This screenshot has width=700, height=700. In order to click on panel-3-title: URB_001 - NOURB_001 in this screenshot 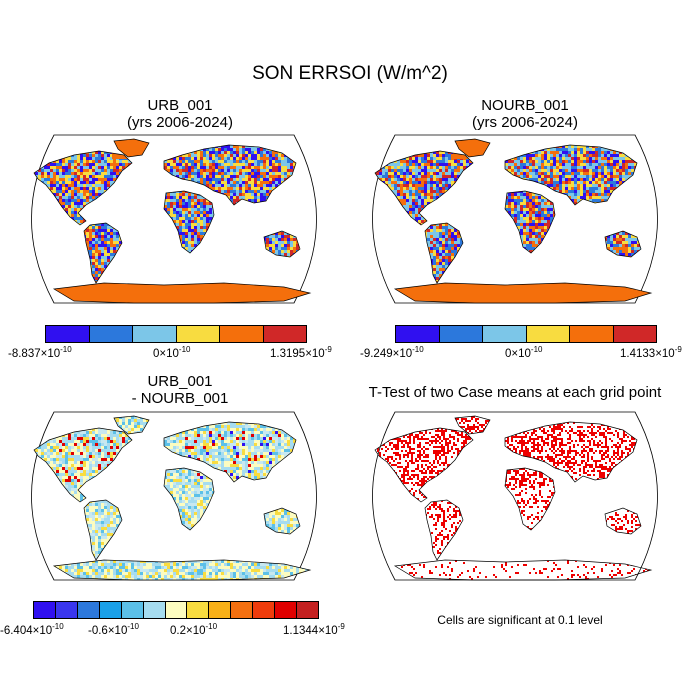, I will do `click(180, 390)`.